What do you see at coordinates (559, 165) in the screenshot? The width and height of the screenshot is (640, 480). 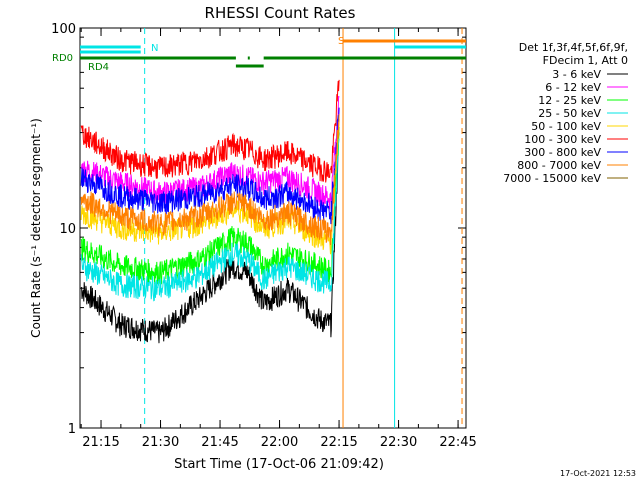 I see `legend-entry-label: 800 - 7000 keV` at bounding box center [559, 165].